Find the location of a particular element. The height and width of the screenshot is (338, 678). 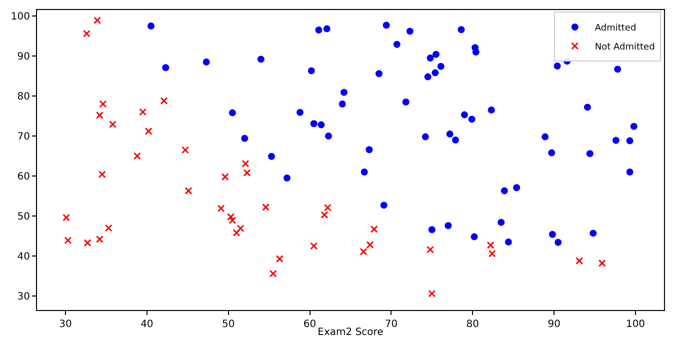

x-tick-label: 70 is located at coordinates (391, 324).